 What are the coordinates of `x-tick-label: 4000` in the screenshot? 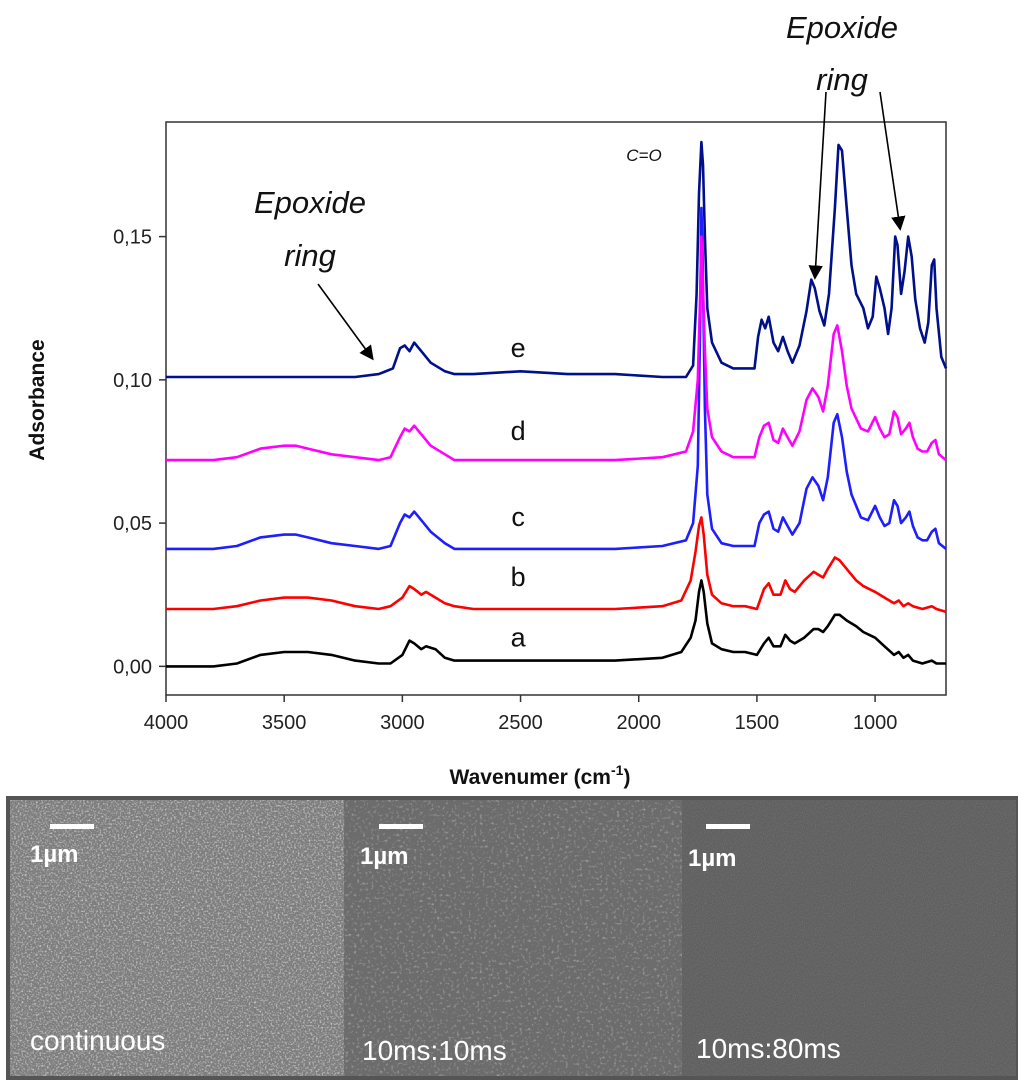 It's located at (166, 723).